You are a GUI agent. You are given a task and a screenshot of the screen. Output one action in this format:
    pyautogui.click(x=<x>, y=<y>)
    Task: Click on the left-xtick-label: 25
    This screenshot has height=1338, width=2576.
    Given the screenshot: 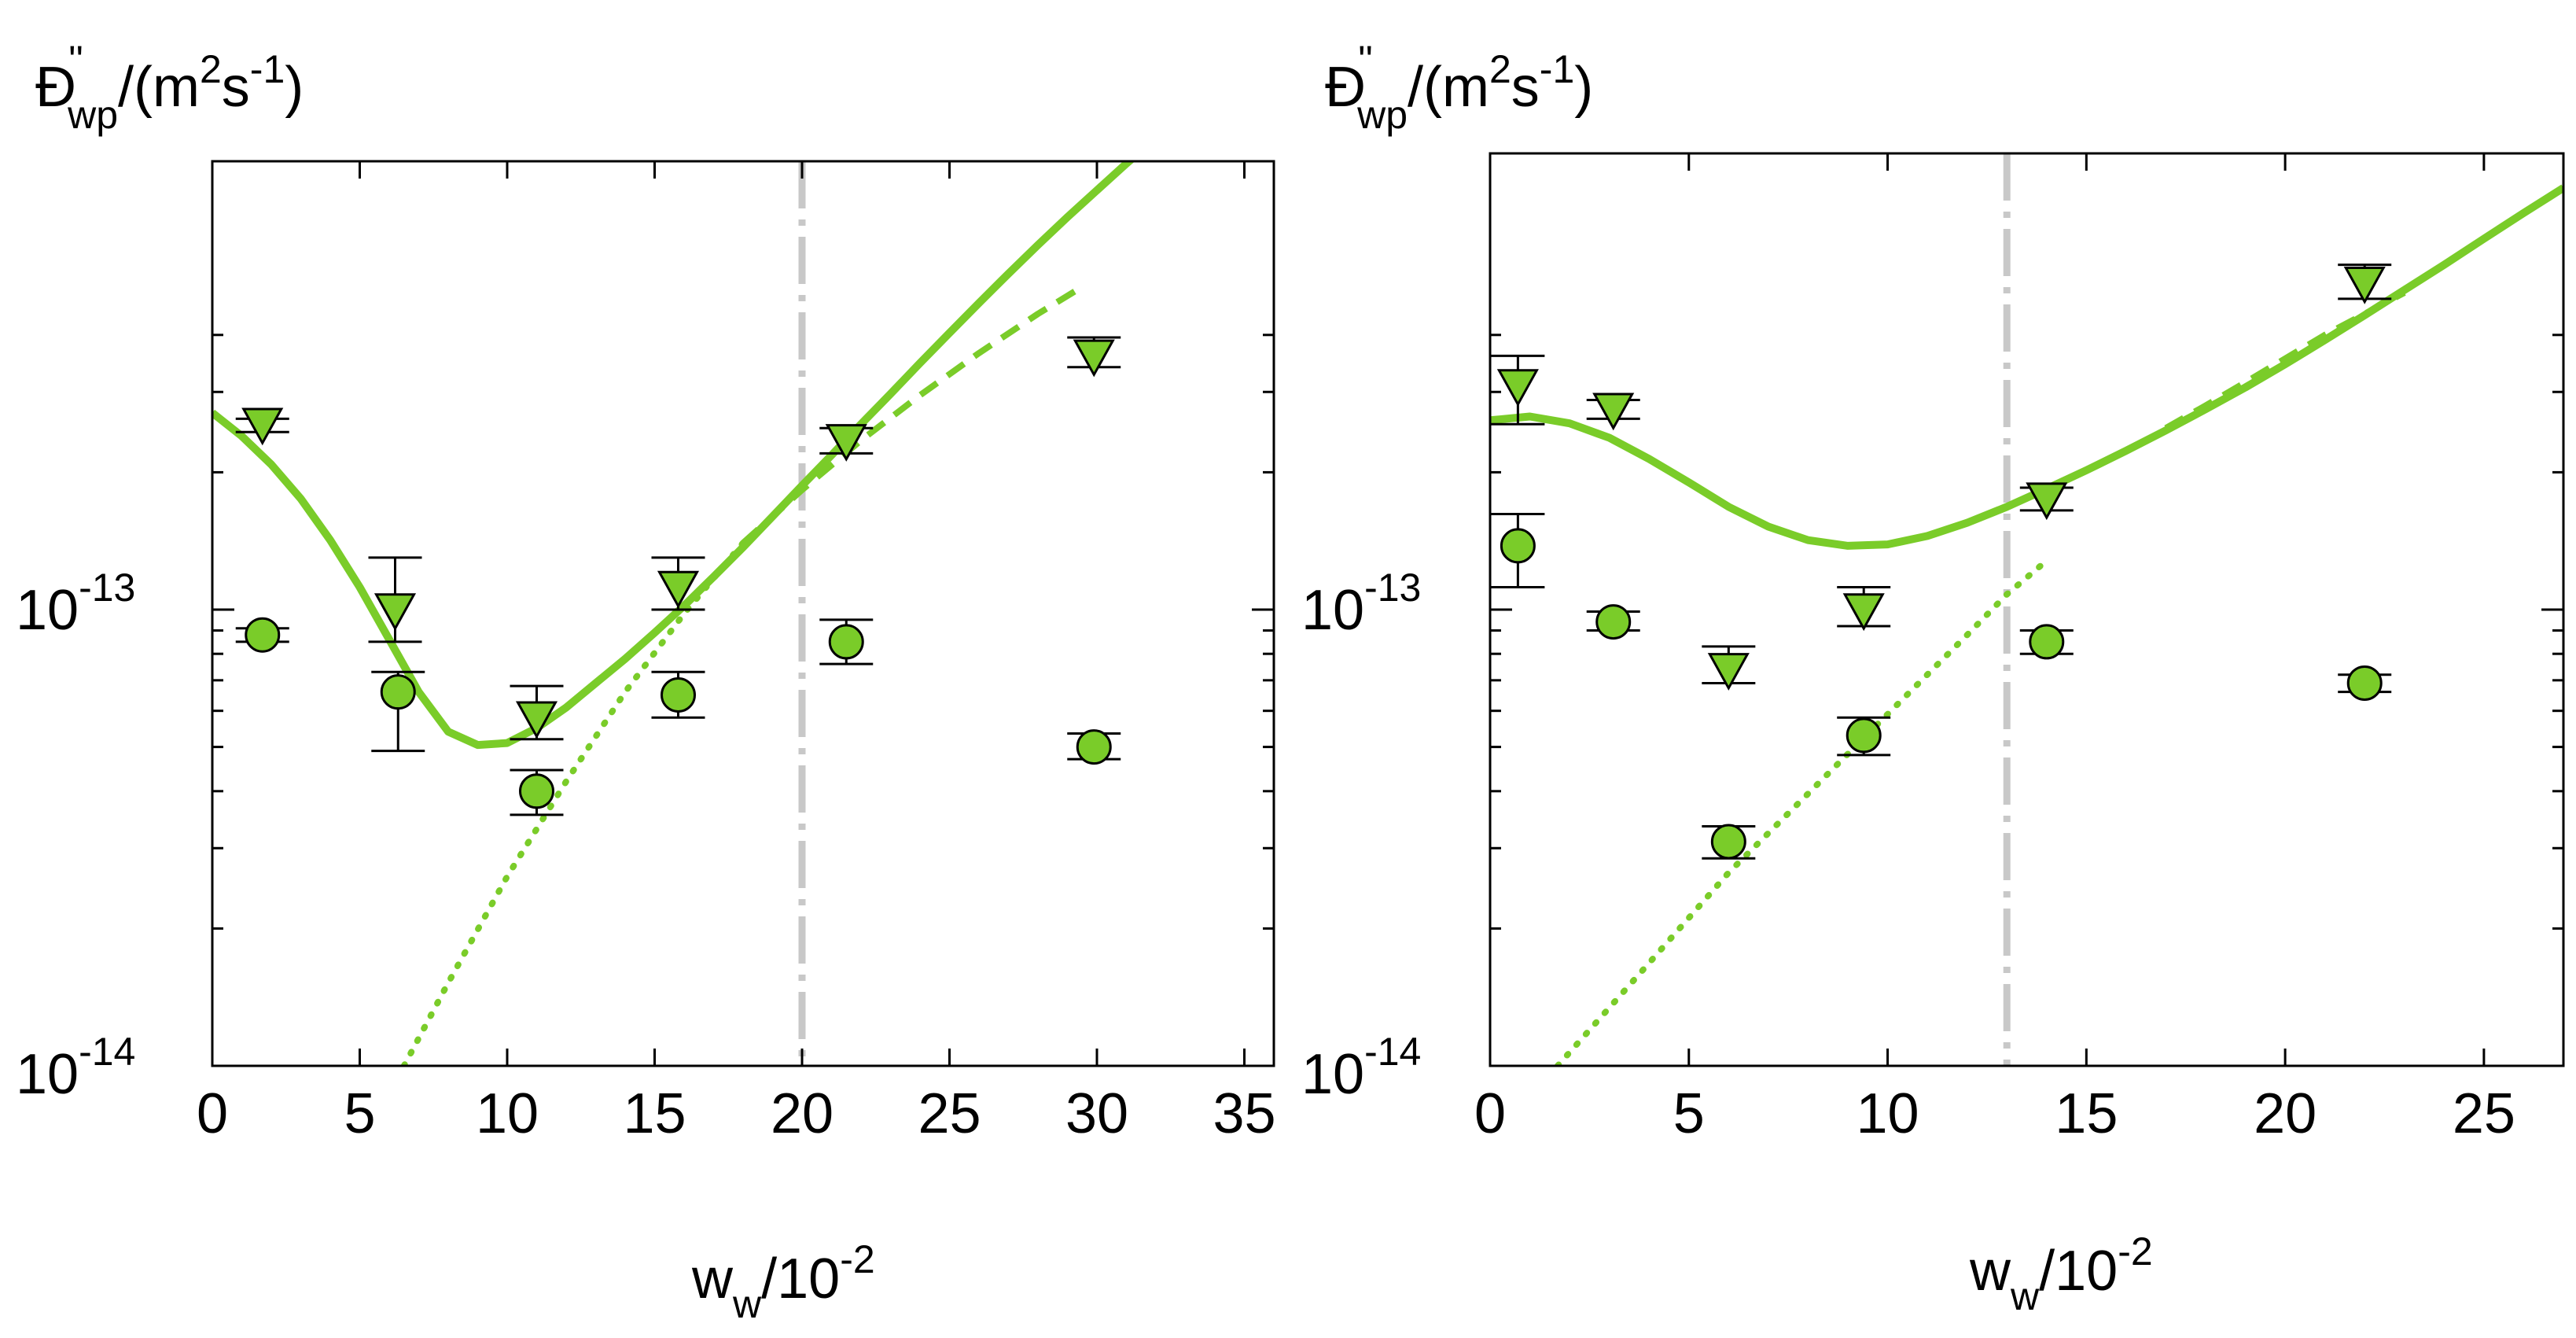 What is the action you would take?
    pyautogui.click(x=950, y=1113)
    